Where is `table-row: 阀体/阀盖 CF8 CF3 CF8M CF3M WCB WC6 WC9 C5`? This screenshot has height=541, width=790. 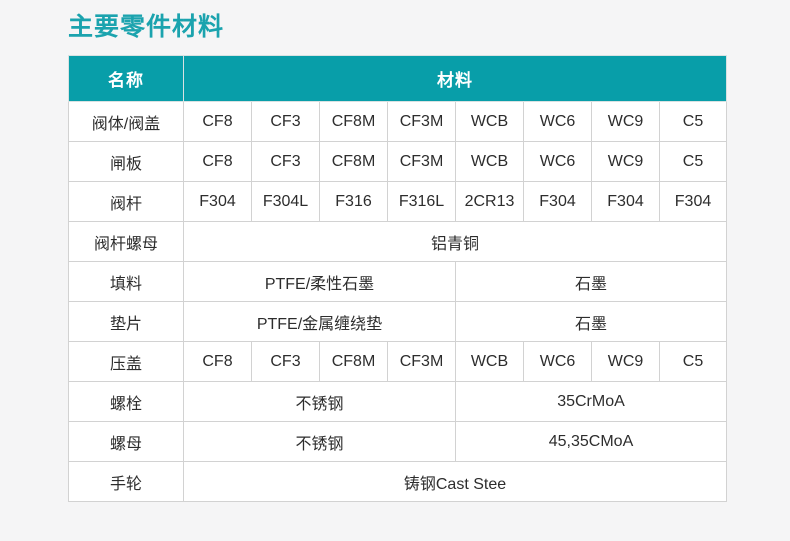
table-row: 阀体/阀盖 CF8 CF3 CF8M CF3M WCB WC6 WC9 C5 is located at coordinates (397, 121).